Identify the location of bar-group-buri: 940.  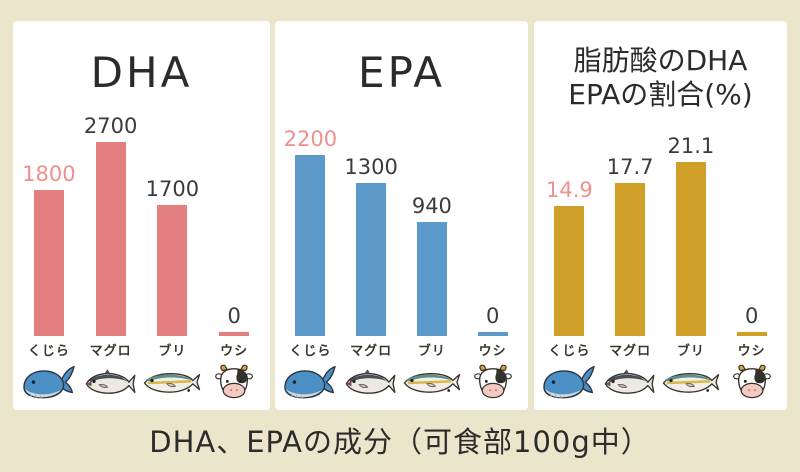
(432, 265).